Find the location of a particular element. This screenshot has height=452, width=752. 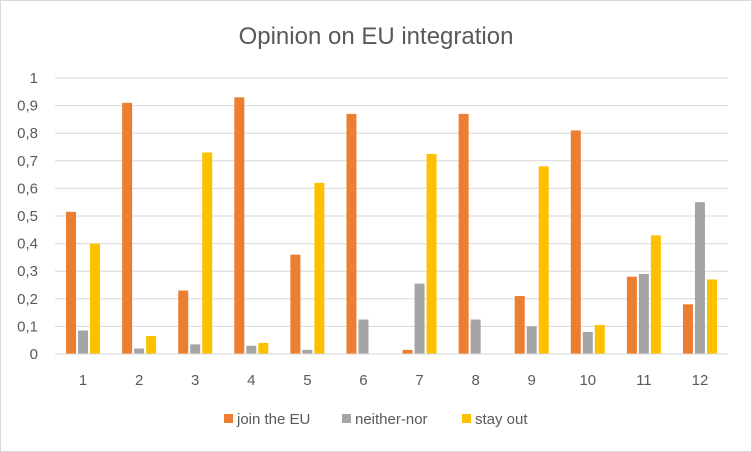

y-tick-label: 0,5 is located at coordinates (27, 216).